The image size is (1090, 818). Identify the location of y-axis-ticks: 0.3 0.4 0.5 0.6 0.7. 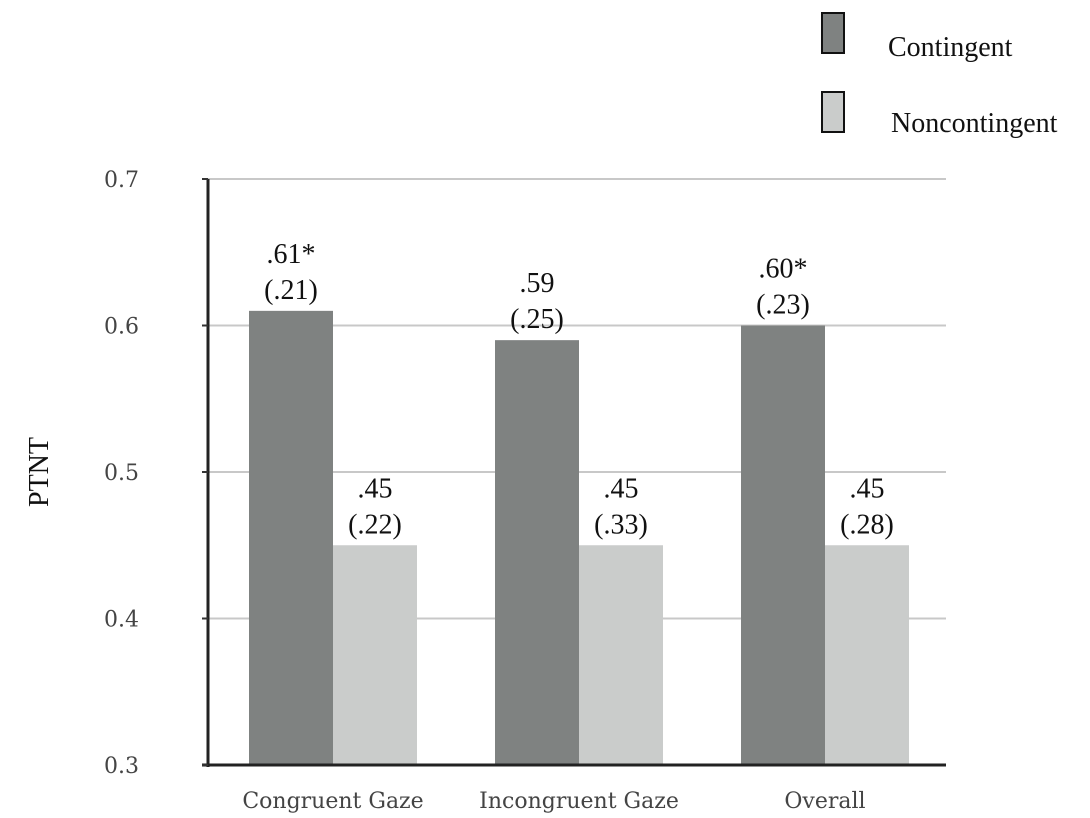
(156, 473).